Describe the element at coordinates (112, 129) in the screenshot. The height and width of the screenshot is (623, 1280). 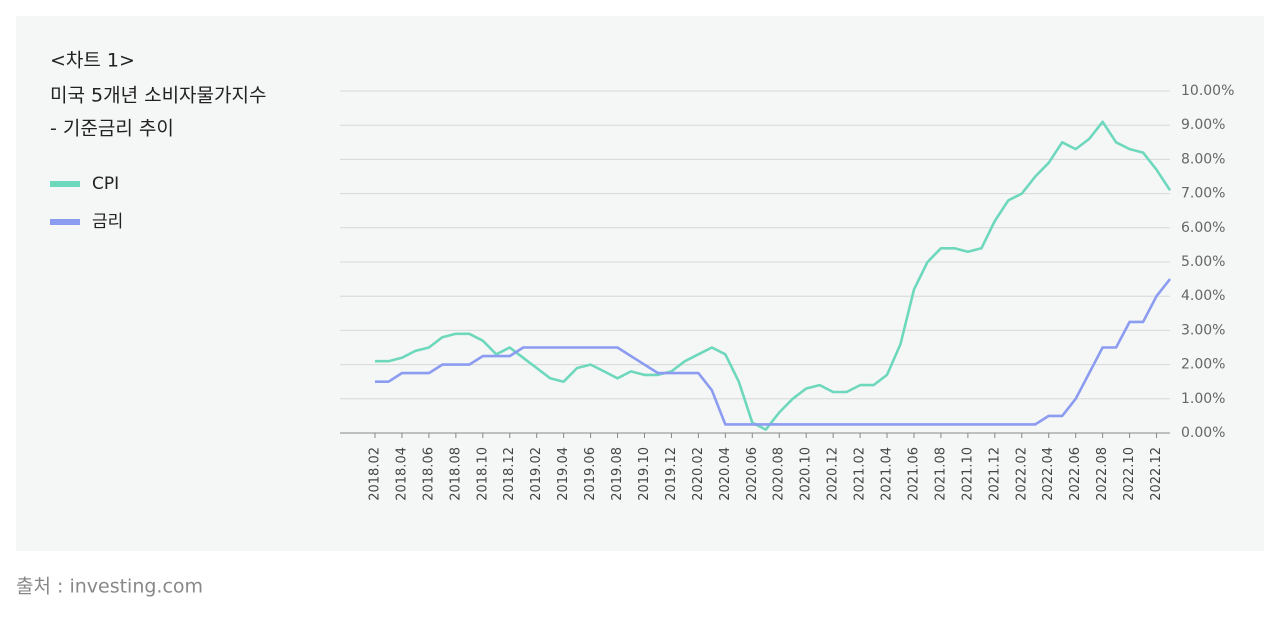
I see `chart-title: - 기준금리 추이` at that location.